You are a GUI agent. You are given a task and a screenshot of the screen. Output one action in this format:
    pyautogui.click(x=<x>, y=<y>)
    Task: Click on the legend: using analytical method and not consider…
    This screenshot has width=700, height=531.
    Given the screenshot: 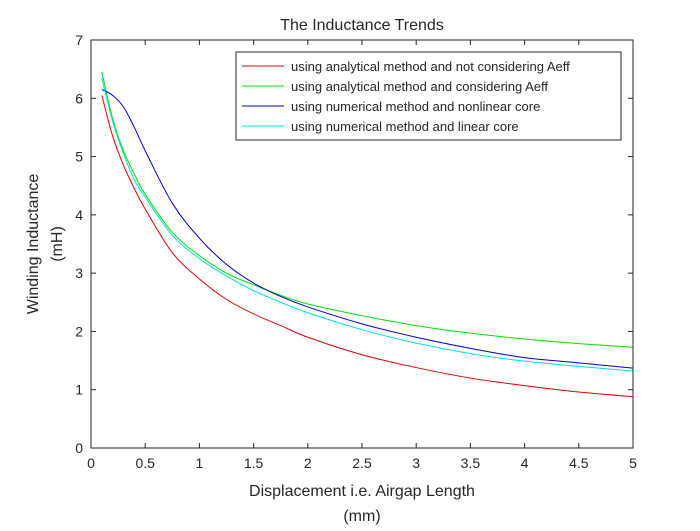 What is the action you would take?
    pyautogui.click(x=428, y=96)
    